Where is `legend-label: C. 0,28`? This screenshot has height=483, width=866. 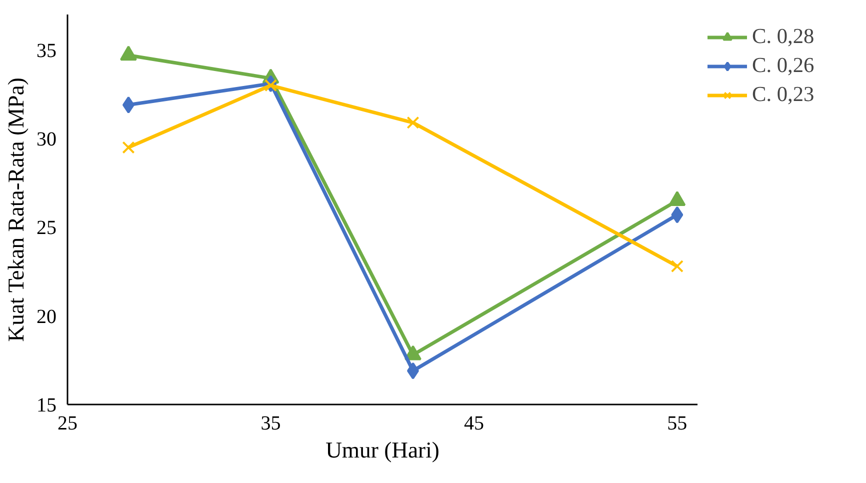 legend-label: C. 0,28 is located at coordinates (783, 36).